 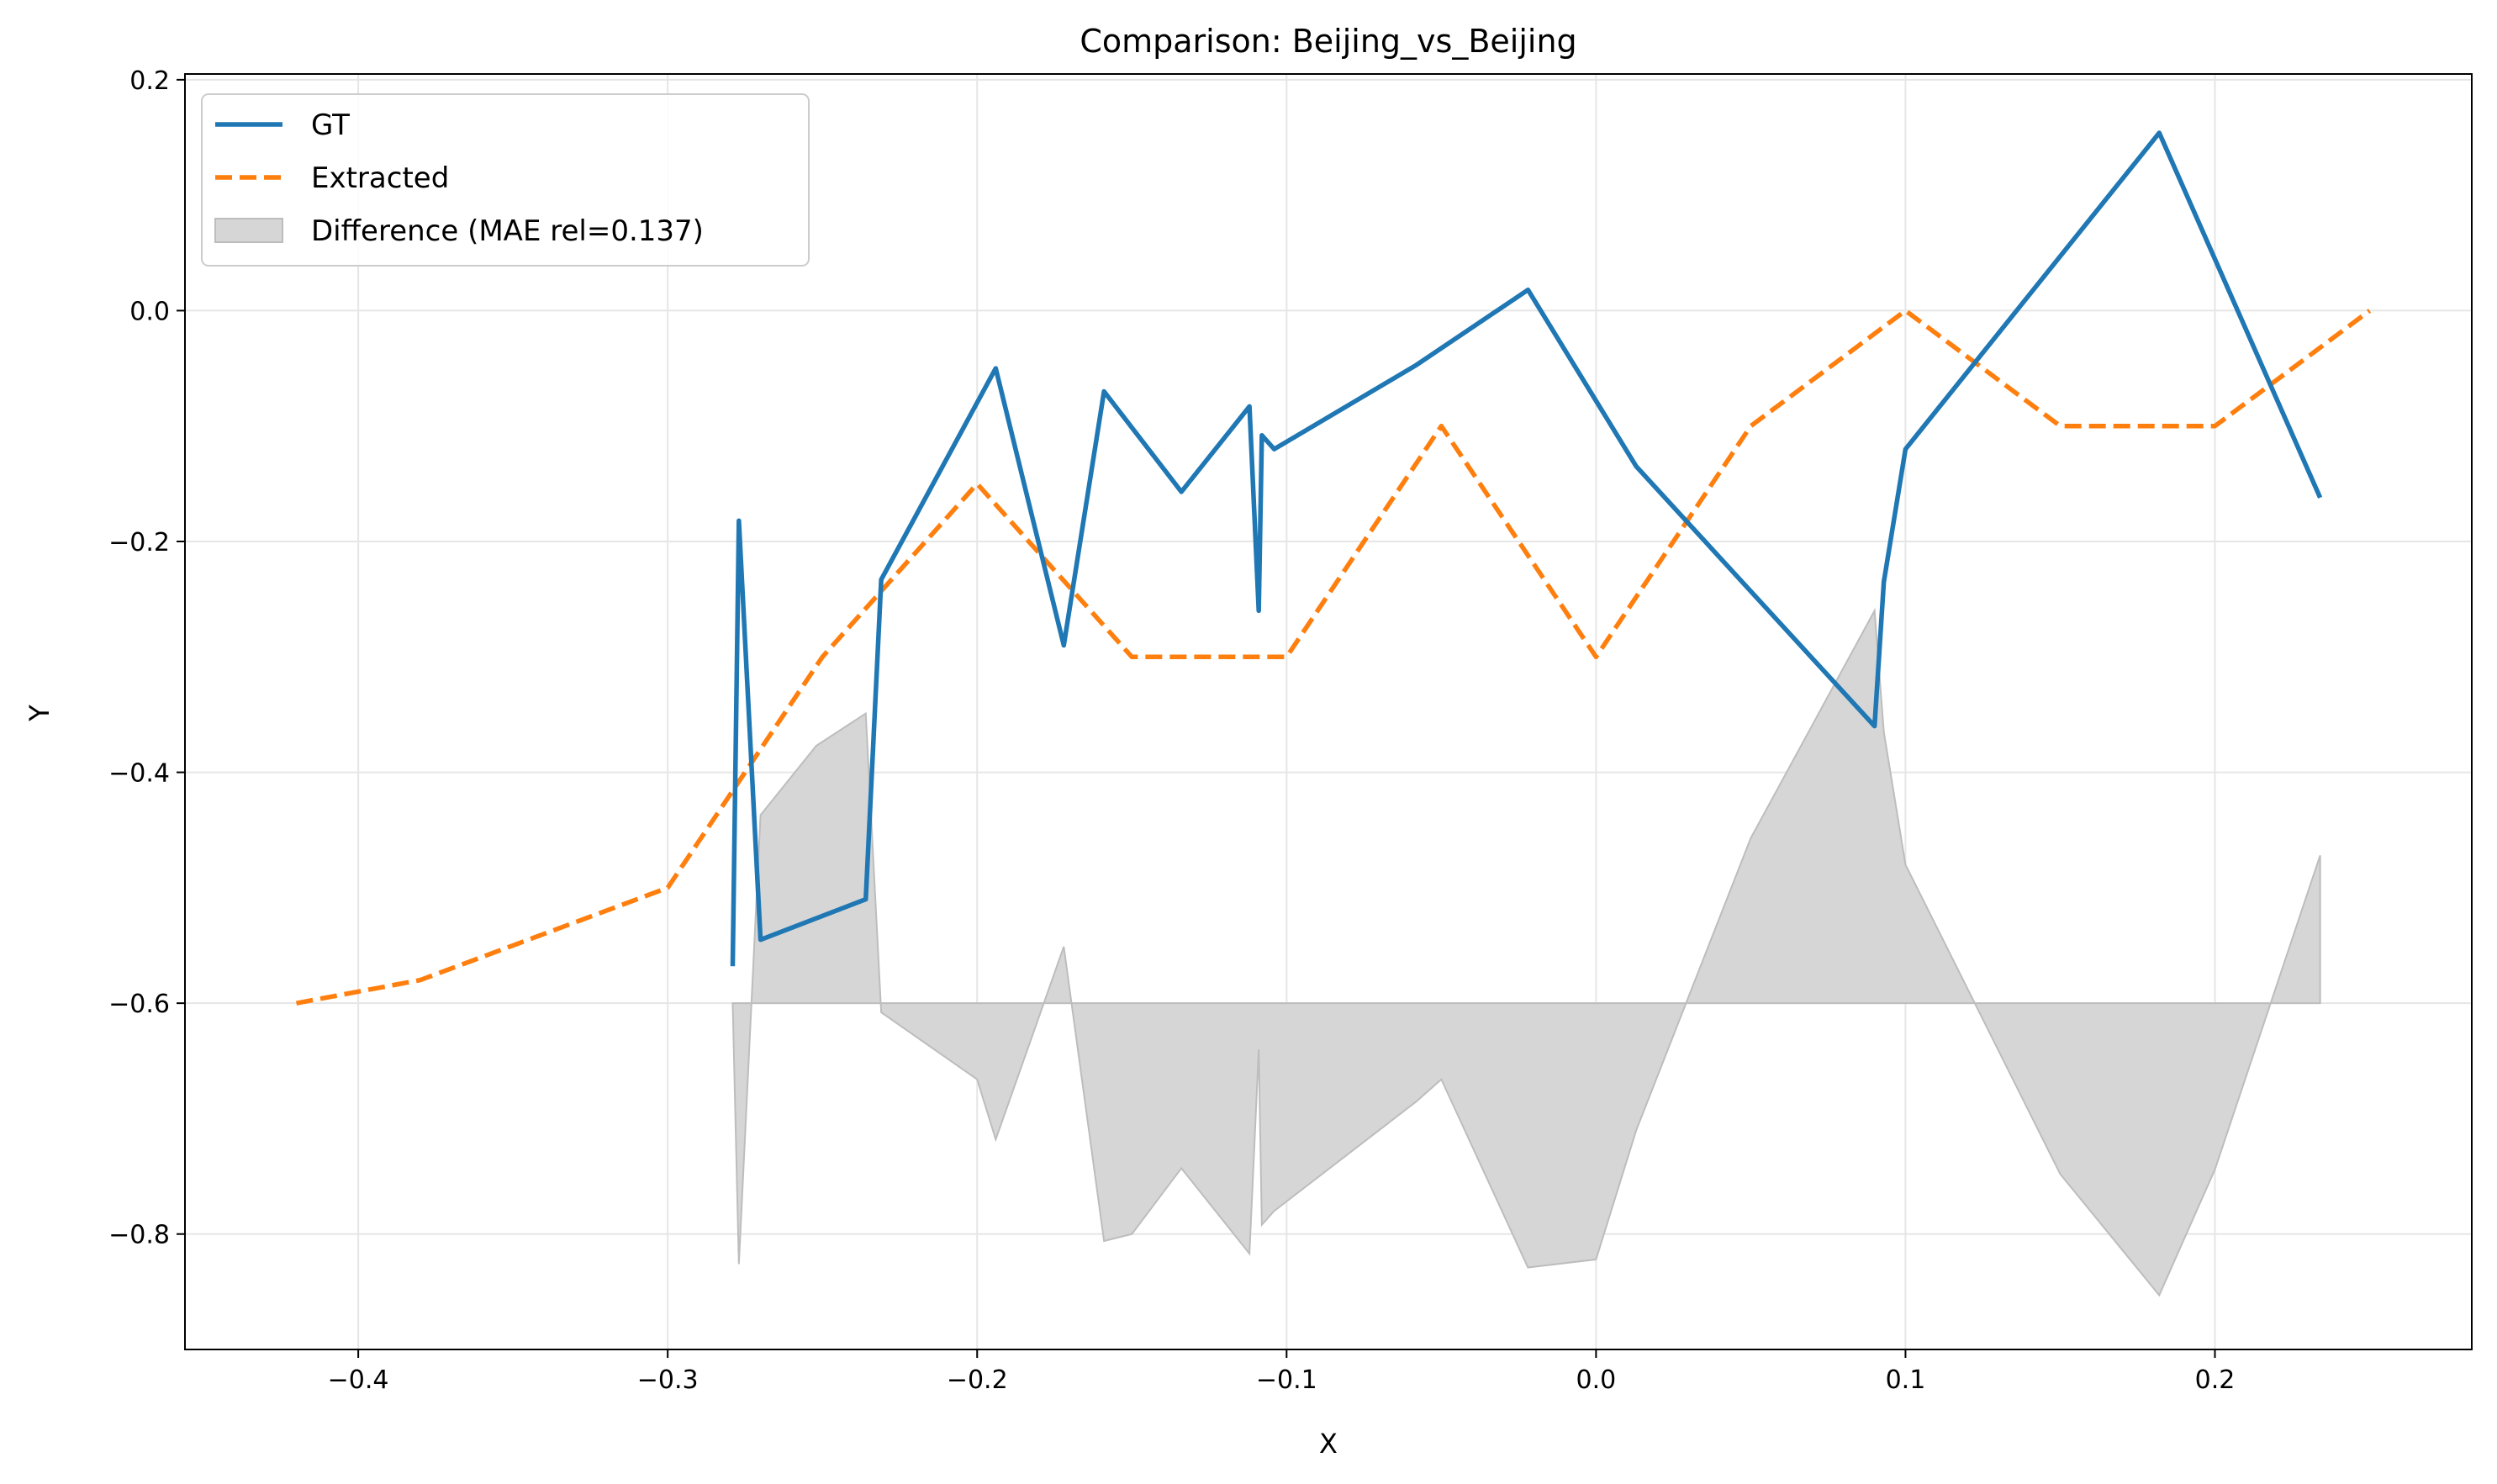 What do you see at coordinates (1328, 1444) in the screenshot?
I see `x-axis-label: X` at bounding box center [1328, 1444].